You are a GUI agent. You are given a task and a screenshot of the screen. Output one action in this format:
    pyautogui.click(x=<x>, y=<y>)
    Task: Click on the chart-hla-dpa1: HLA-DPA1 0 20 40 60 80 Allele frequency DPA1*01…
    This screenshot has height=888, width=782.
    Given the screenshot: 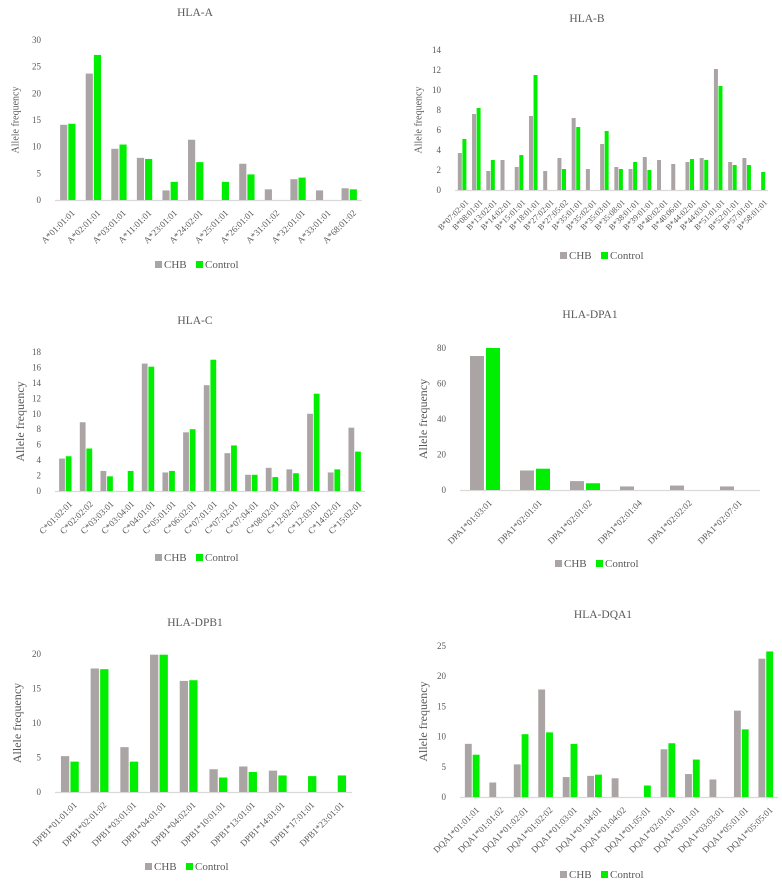 What is the action you would take?
    pyautogui.click(x=588, y=439)
    